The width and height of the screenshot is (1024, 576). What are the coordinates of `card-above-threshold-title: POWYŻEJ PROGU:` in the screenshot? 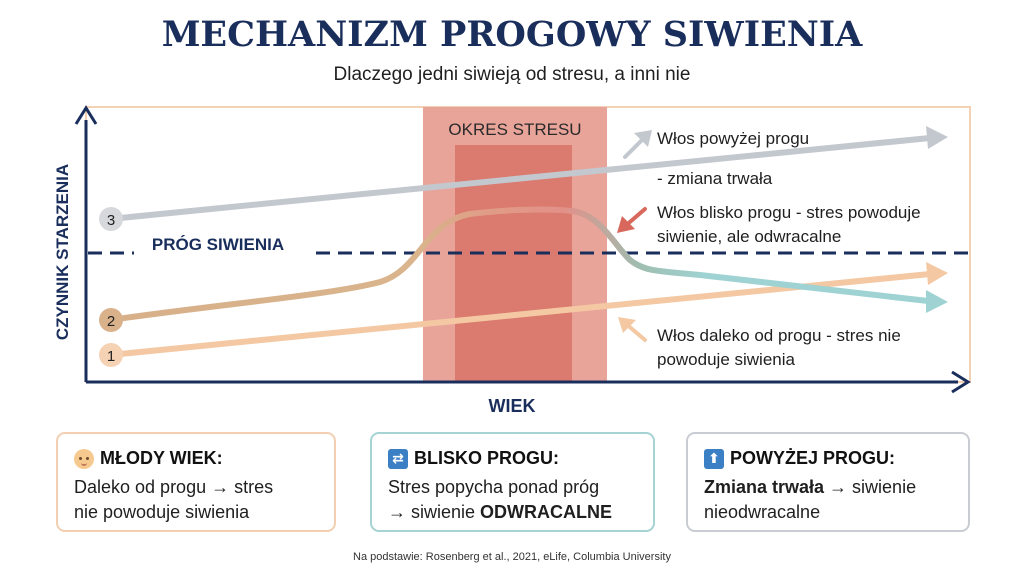 It's located at (813, 458).